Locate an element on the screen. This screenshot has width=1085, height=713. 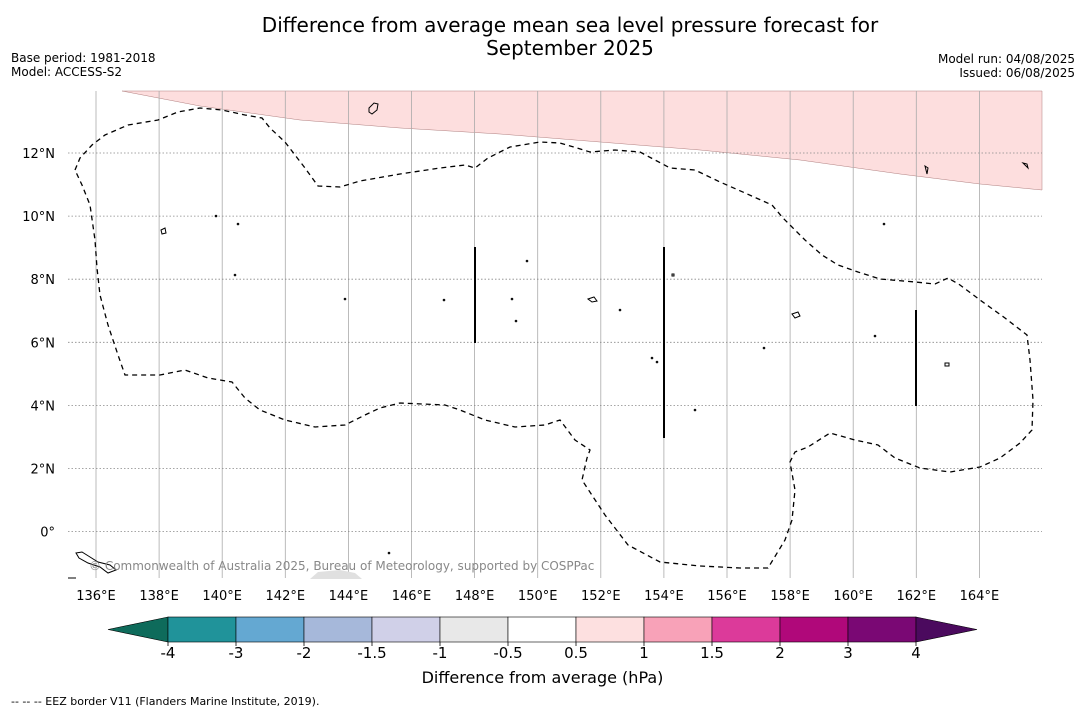
model-info: Base period: 1981-2018 Model: ACCESS-S2 is located at coordinates (83, 65).